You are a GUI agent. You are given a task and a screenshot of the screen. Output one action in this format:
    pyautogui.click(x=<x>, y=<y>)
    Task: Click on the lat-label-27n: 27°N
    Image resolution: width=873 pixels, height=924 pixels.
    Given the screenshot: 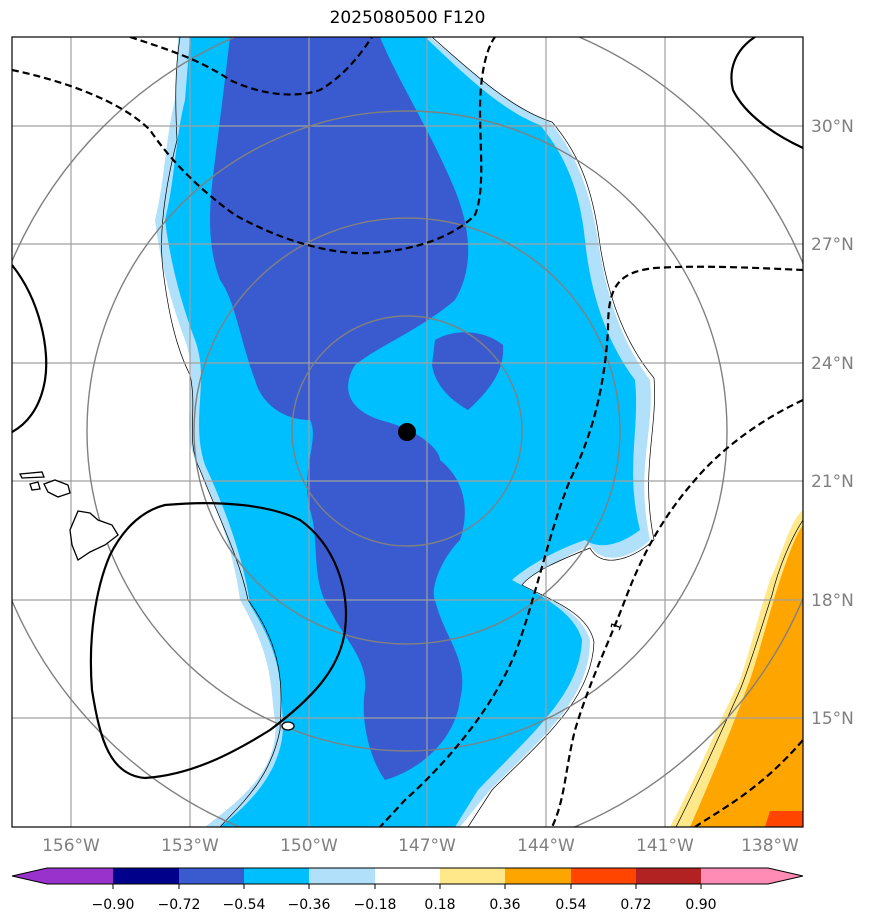 What is the action you would take?
    pyautogui.click(x=832, y=245)
    